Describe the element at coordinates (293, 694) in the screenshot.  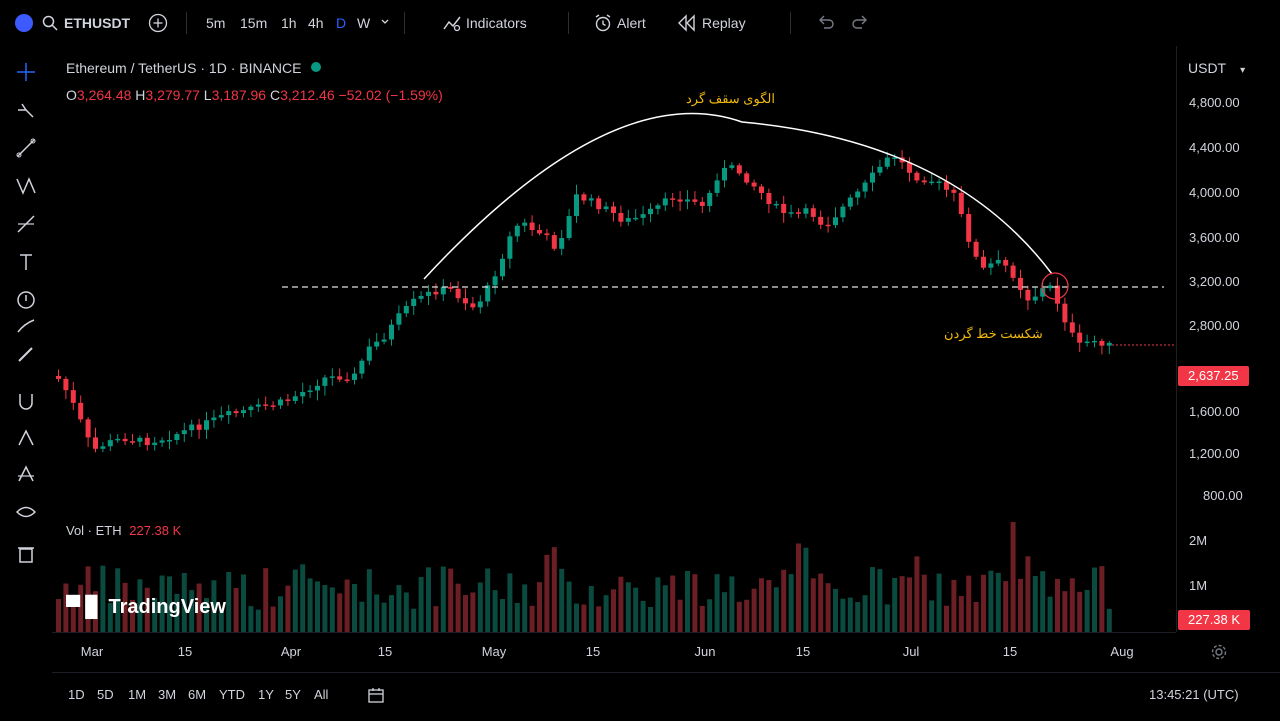
I see `range-5y: 5Y` at that location.